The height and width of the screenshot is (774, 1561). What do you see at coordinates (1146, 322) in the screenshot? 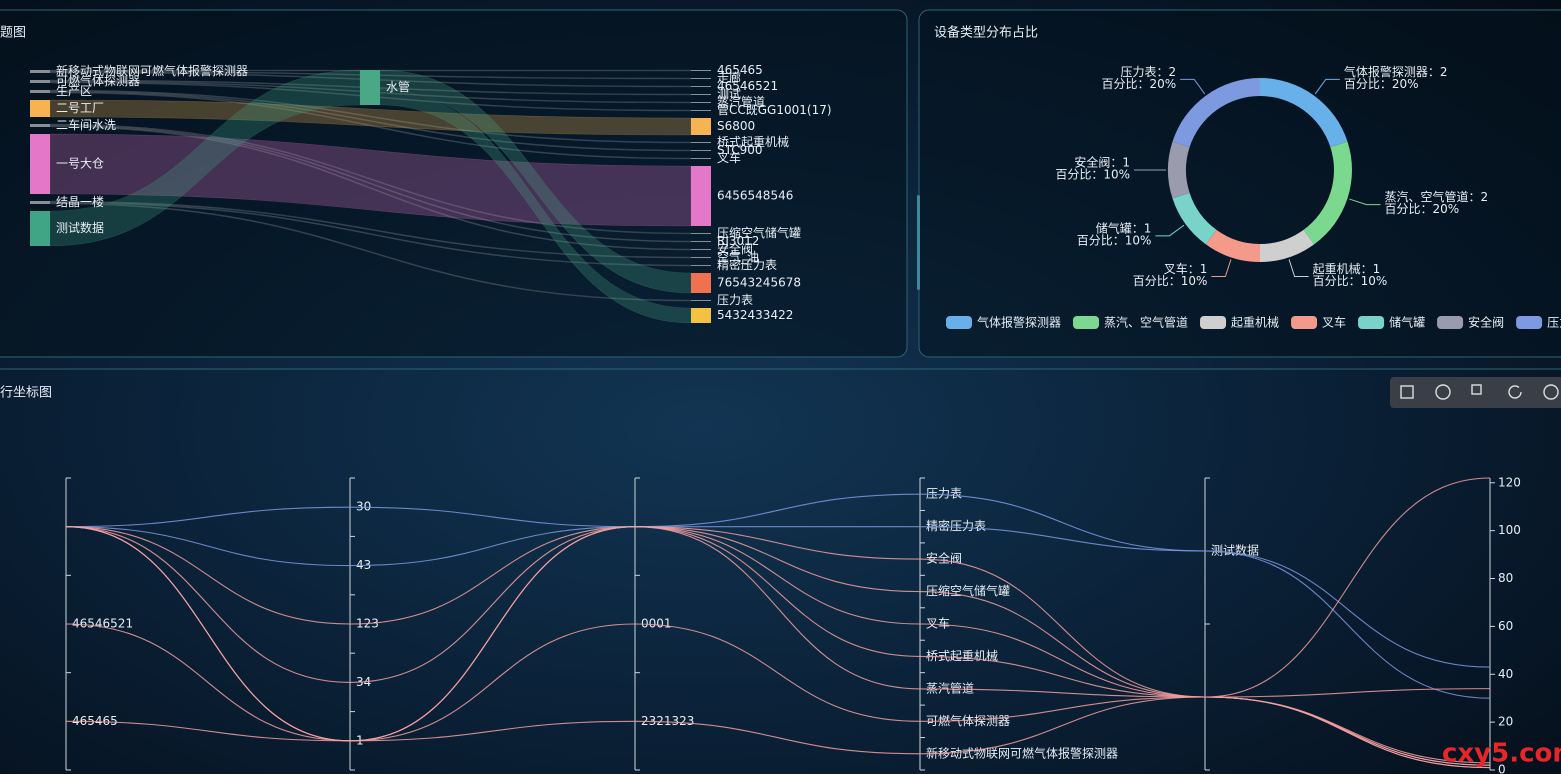
I see `legend-label: 蒸汽、空气管道` at bounding box center [1146, 322].